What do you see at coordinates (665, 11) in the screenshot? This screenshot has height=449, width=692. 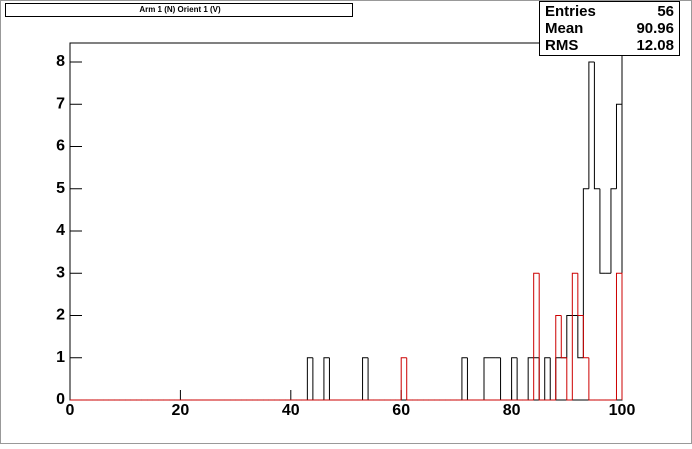 I see `stats-value: 56` at bounding box center [665, 11].